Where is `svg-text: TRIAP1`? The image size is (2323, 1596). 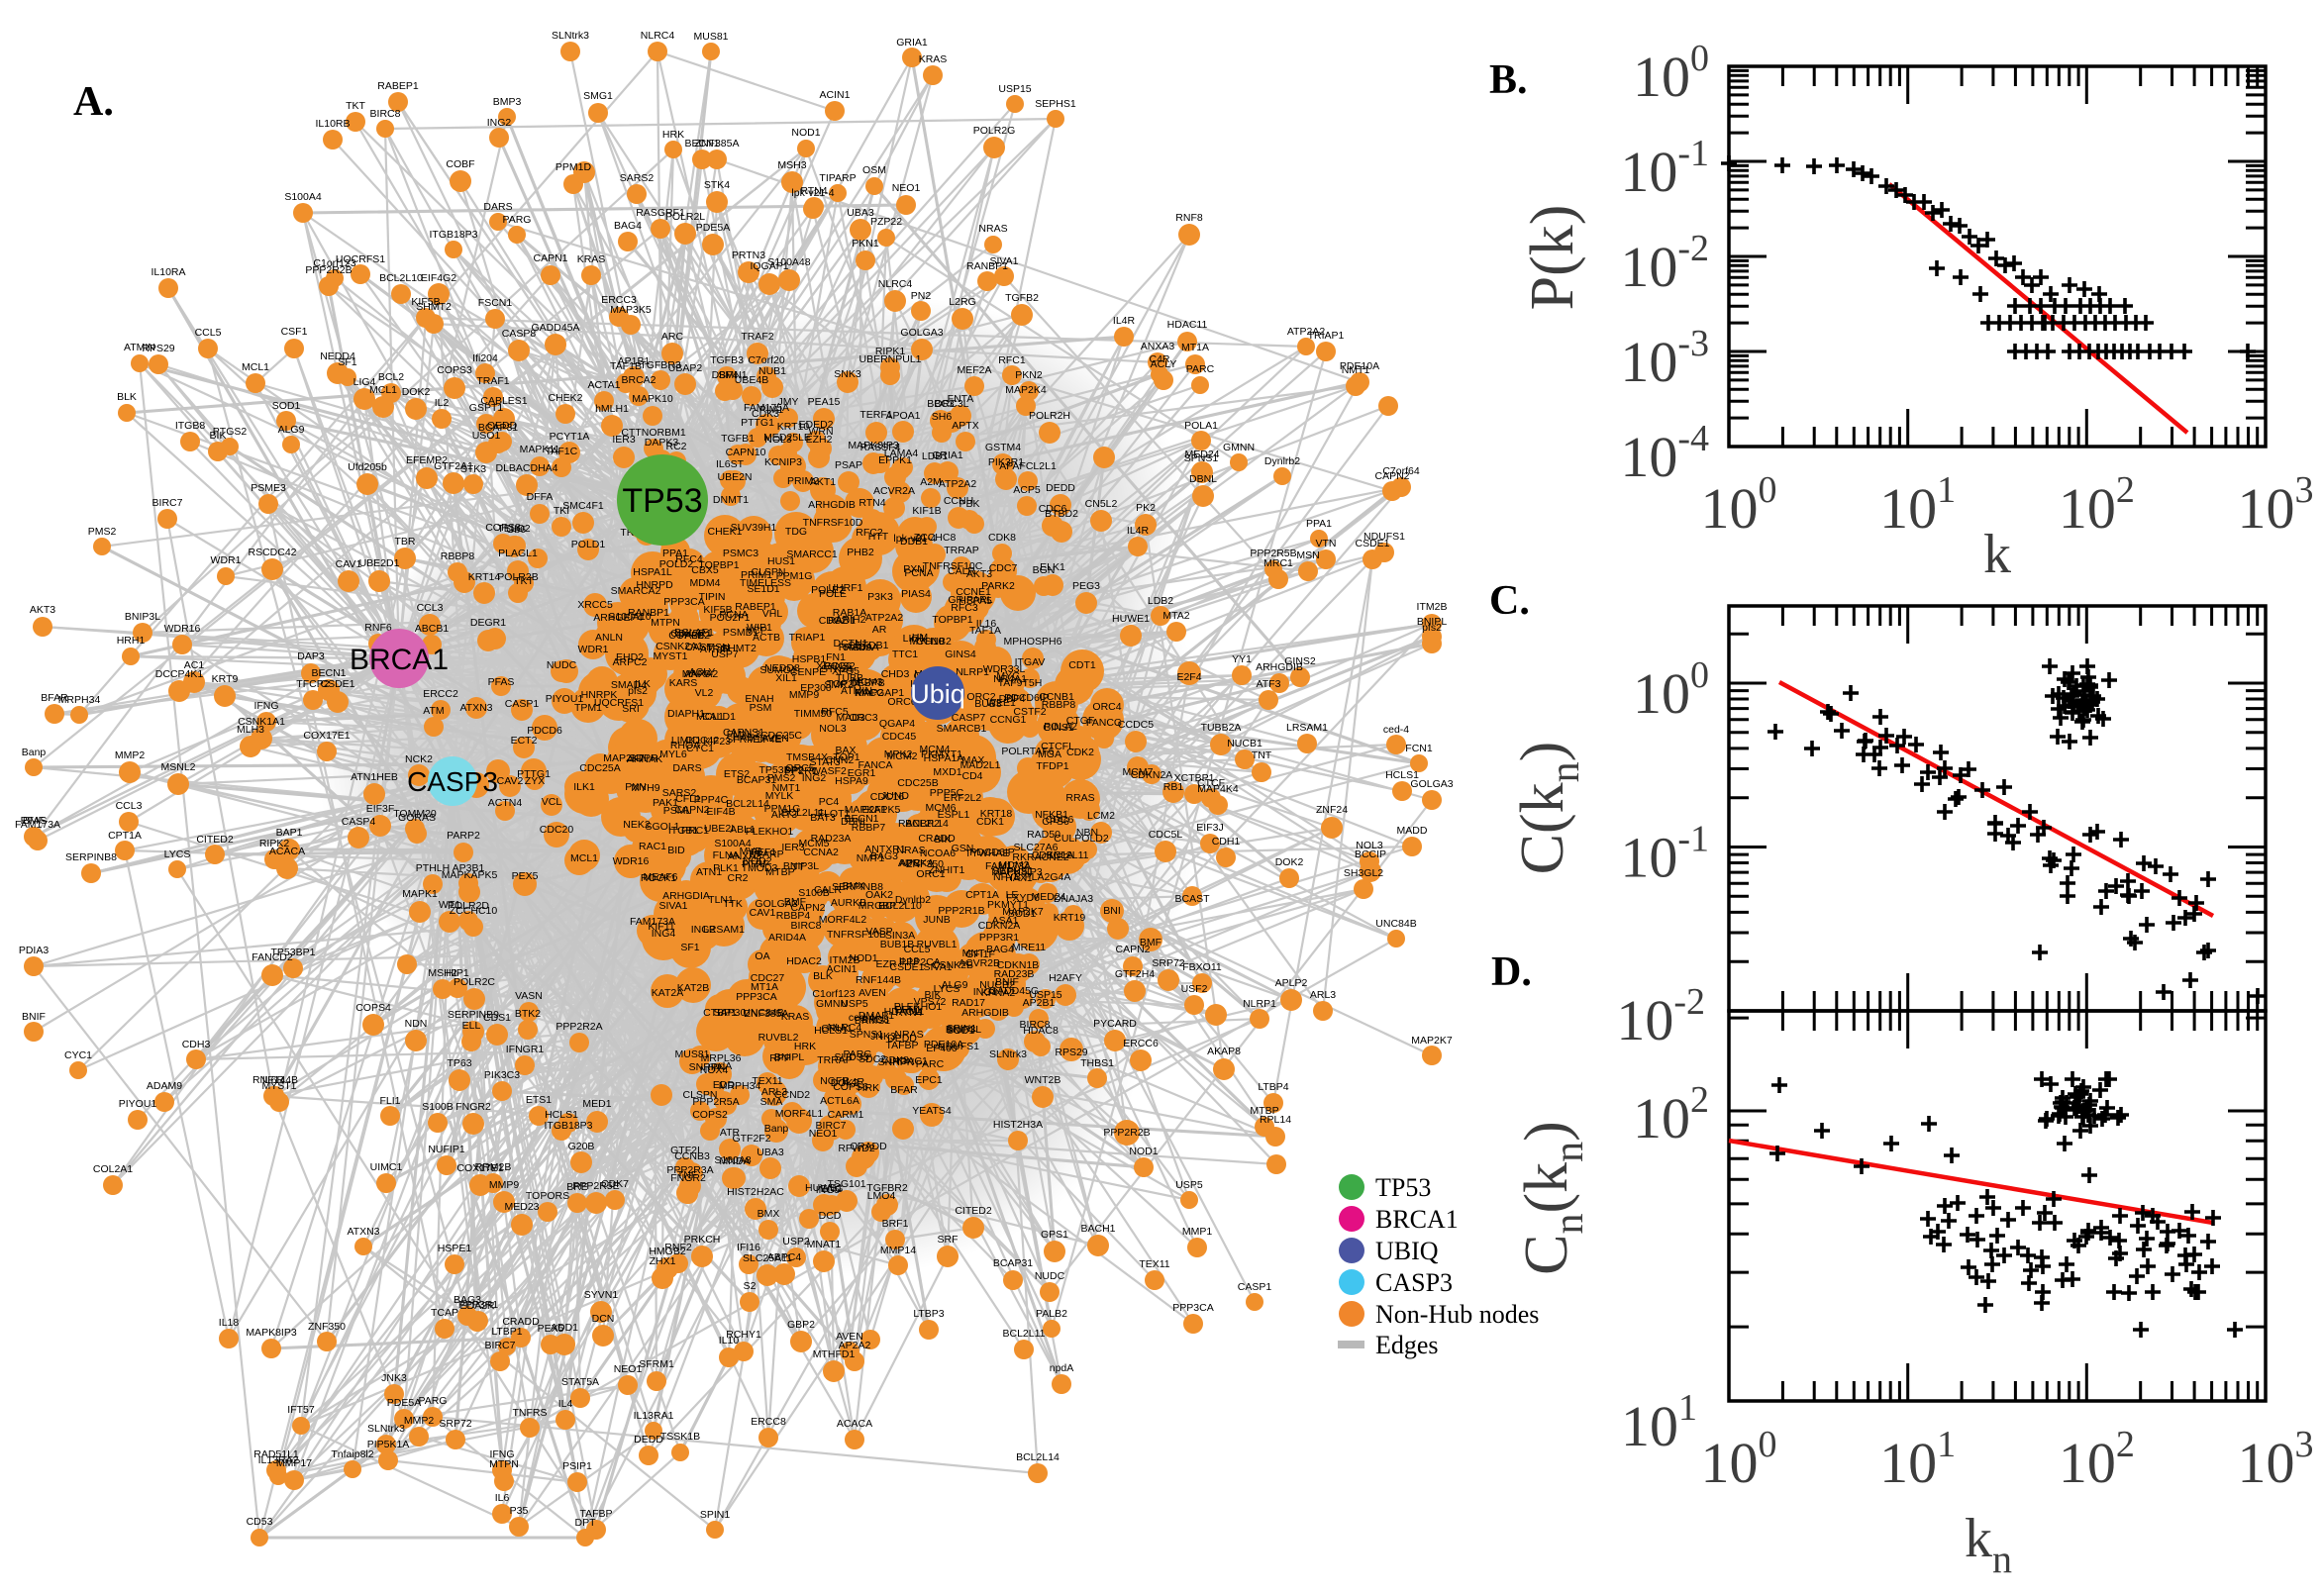
svg-text: TRIAP1 is located at coordinates (808, 638).